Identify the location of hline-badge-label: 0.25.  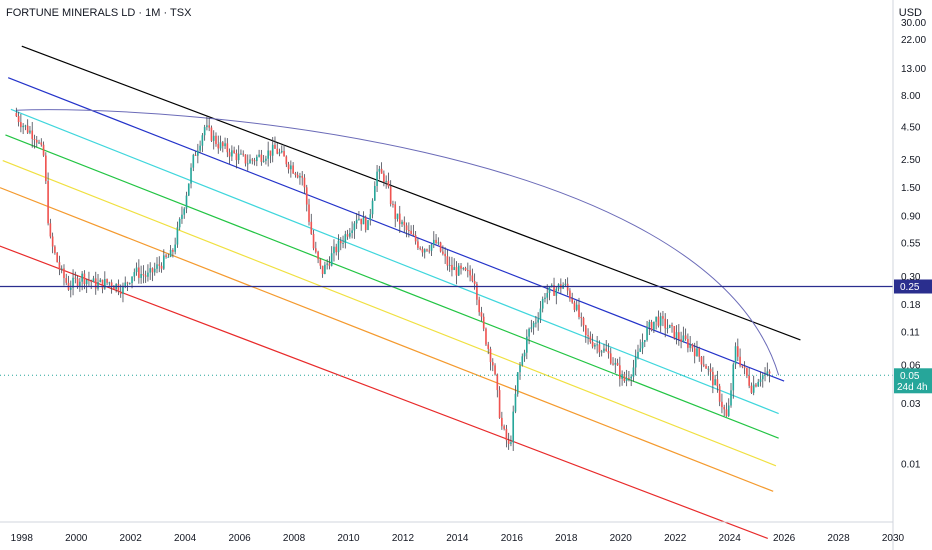
(910, 287).